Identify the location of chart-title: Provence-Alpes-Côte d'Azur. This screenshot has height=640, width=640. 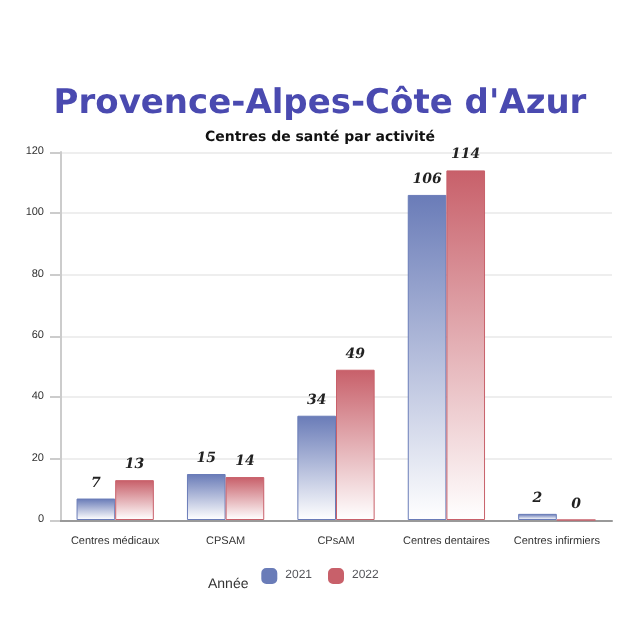
(320, 103).